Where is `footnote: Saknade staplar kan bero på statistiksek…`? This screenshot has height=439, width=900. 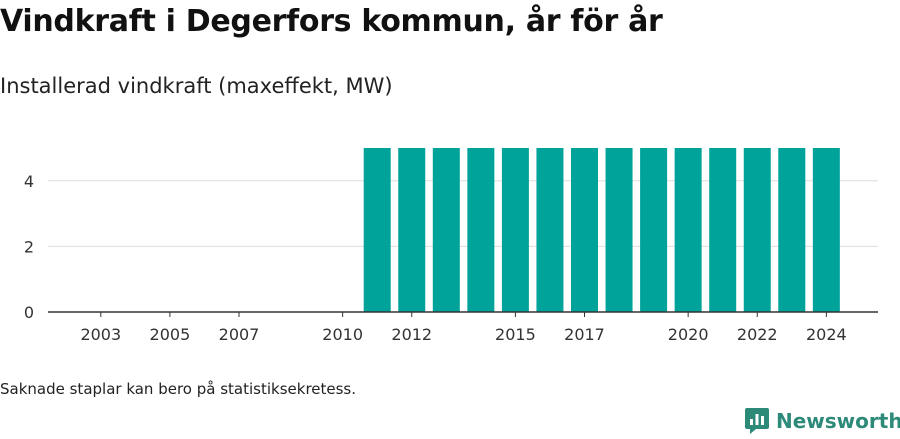
footnote: Saknade staplar kan bero på statistiksek… is located at coordinates (178, 389).